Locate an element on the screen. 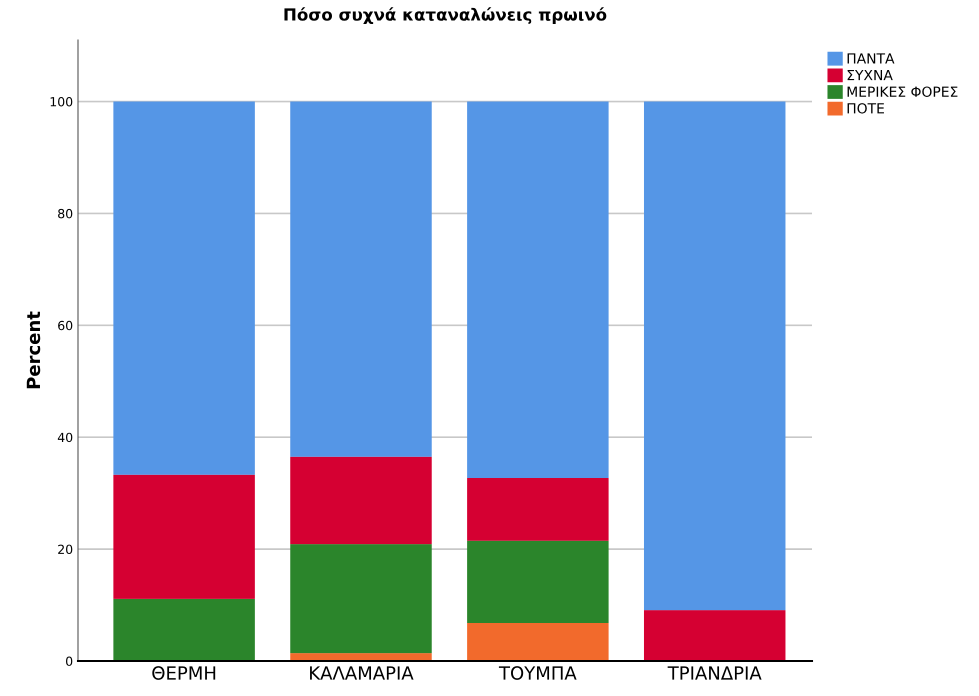  x-tick-label: ΤΡΙΑΝΔΡΙΑ is located at coordinates (715, 673).